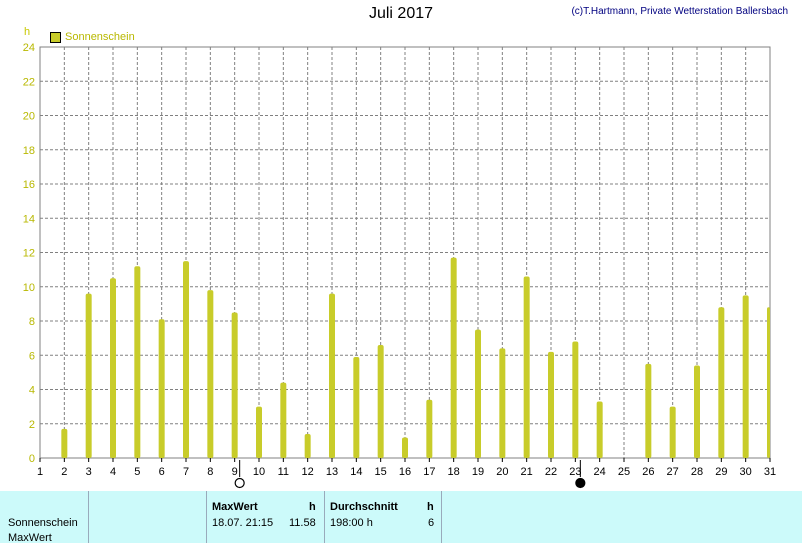 This screenshot has width=802, height=544. Describe the element at coordinates (697, 472) in the screenshot. I see `x-tick-label: 28` at that location.